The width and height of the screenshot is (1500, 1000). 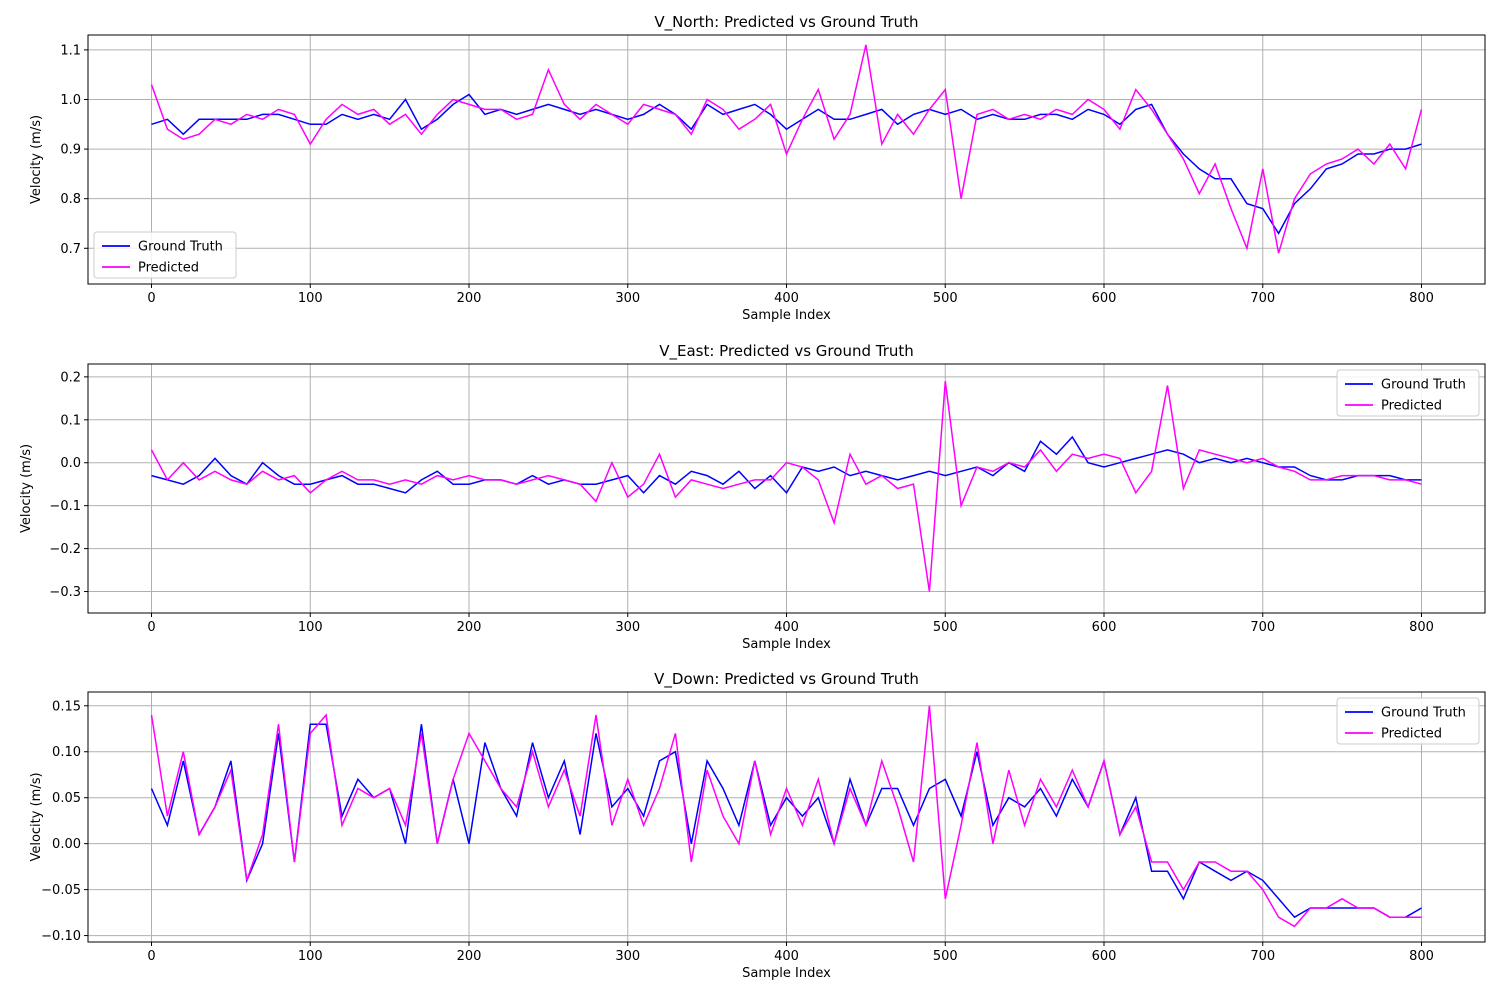 I want to click on y-tick-label: 0.00, so click(x=66, y=844).